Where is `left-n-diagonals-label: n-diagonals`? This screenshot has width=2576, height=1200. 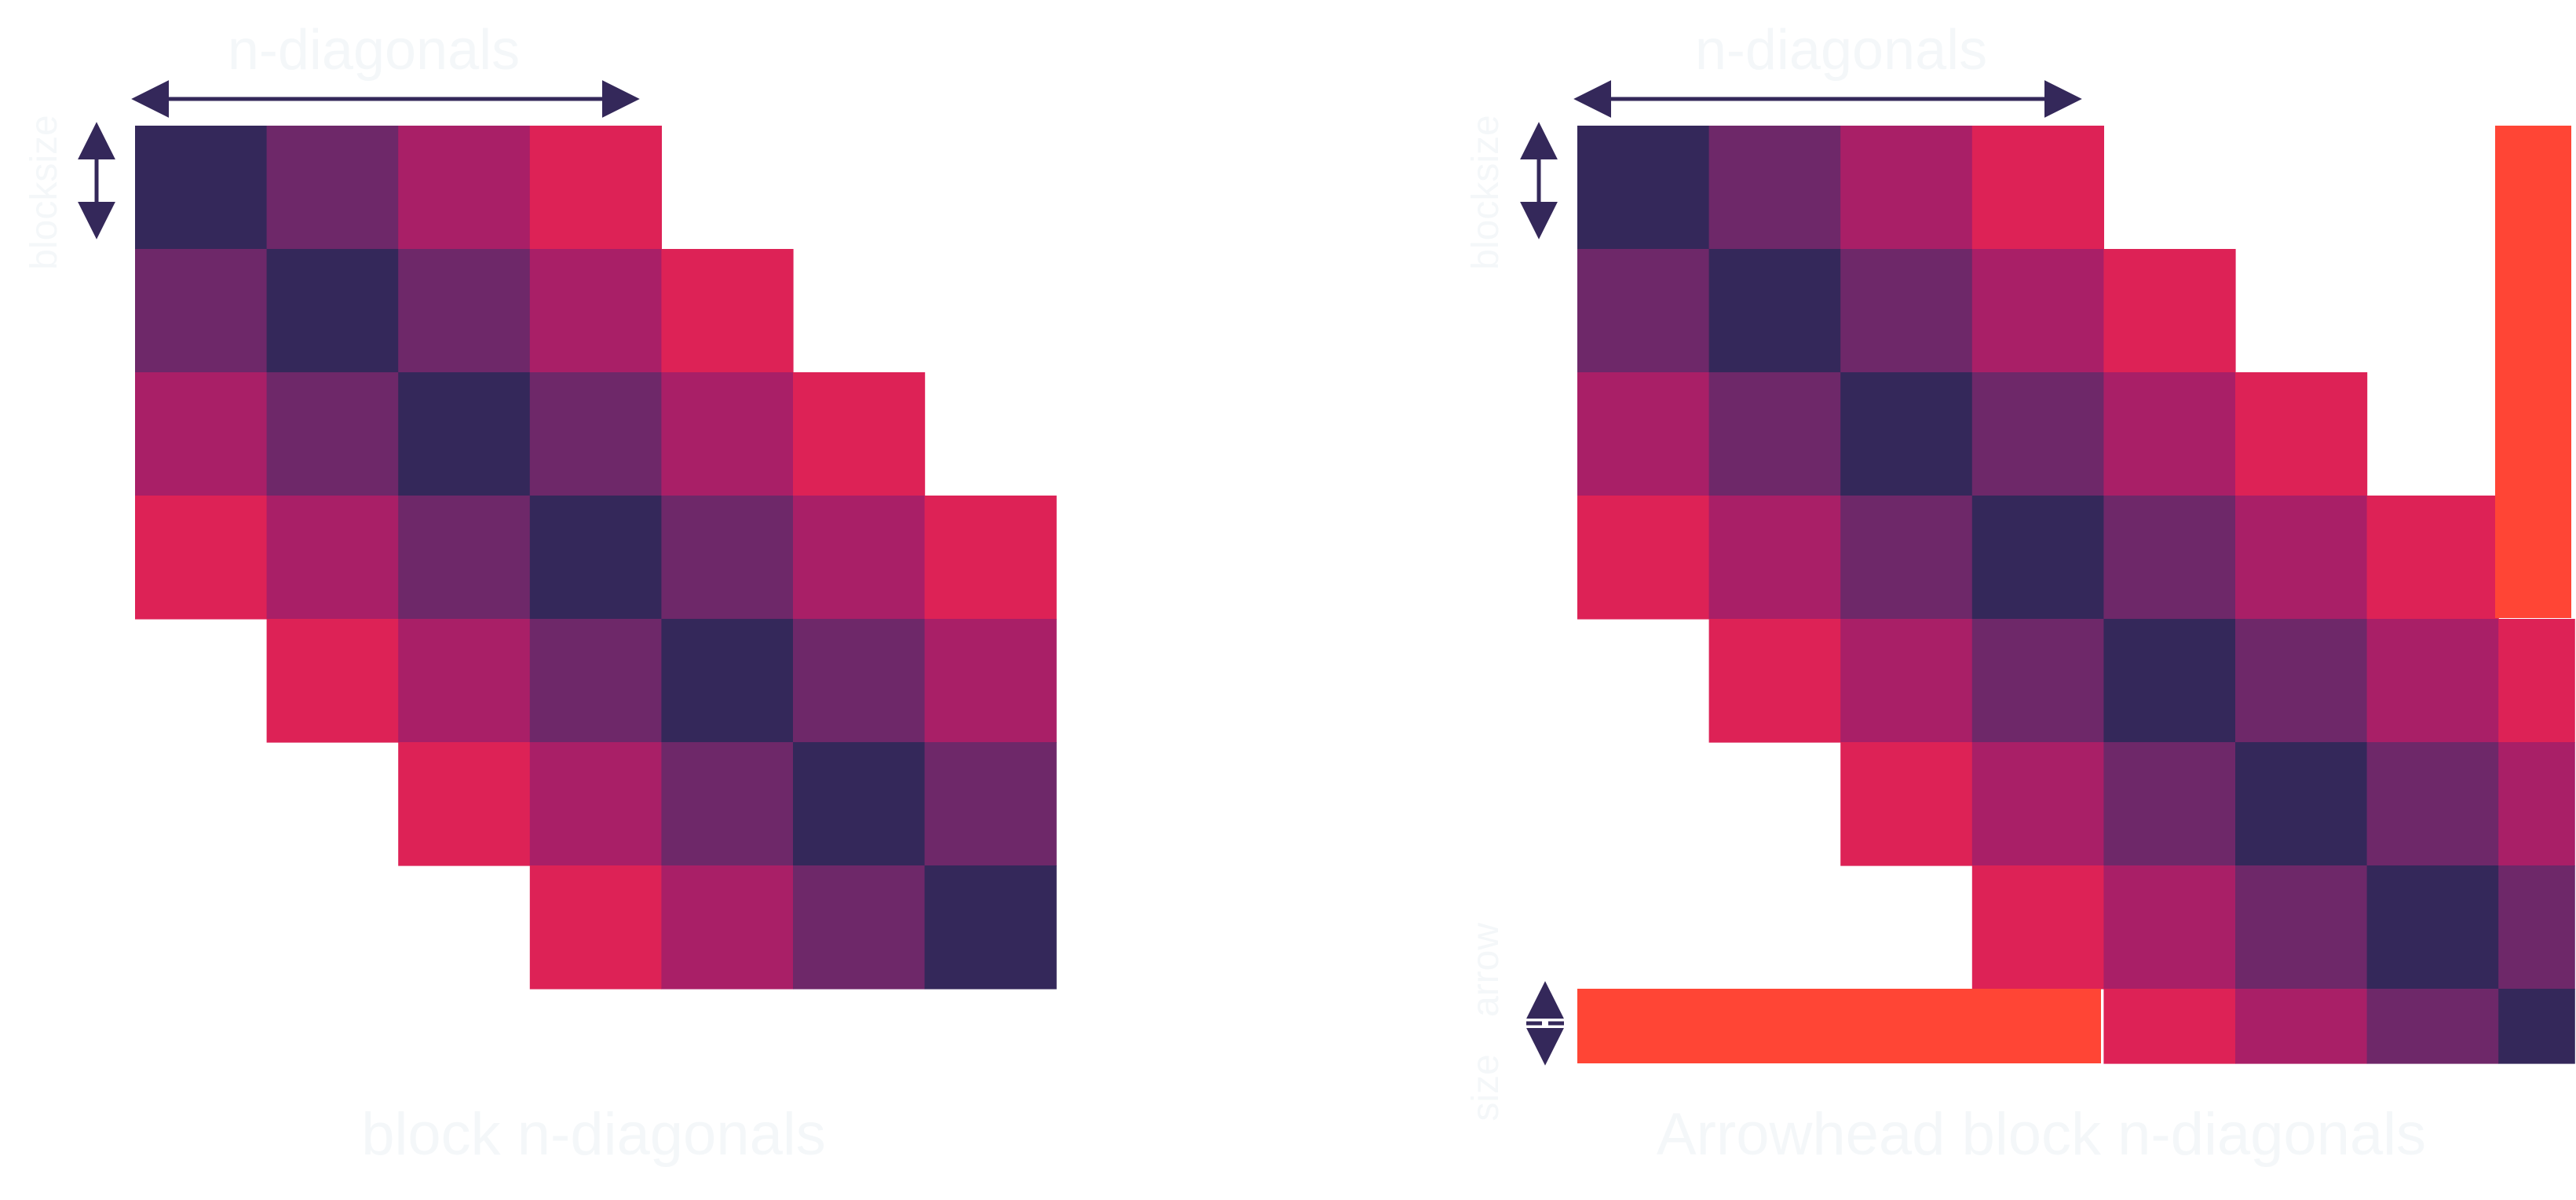
left-n-diagonals-label: n-diagonals is located at coordinates (374, 51).